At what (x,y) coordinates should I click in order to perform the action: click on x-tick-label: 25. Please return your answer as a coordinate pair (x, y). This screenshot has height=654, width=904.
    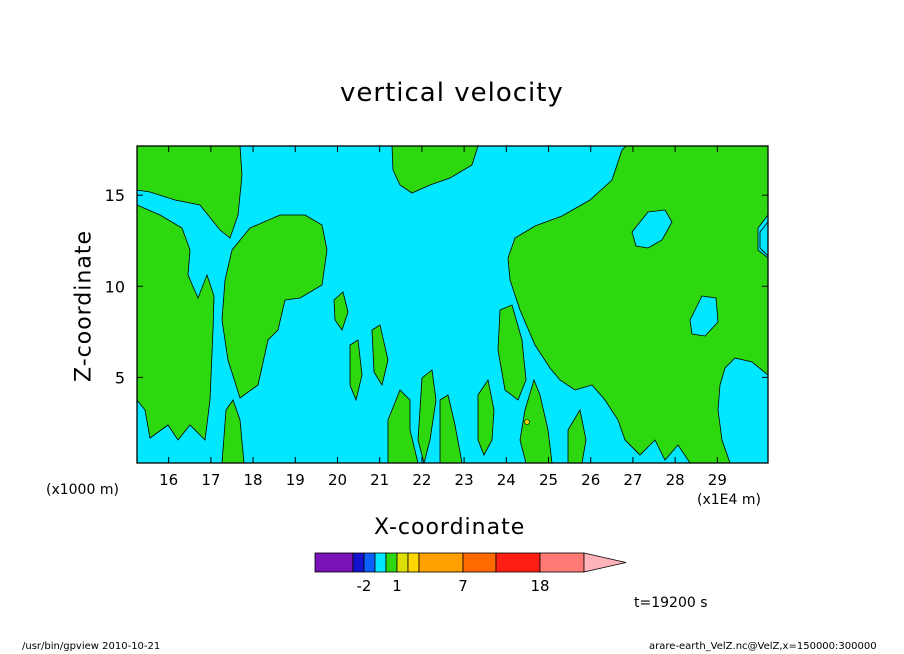
    Looking at the image, I should click on (548, 480).